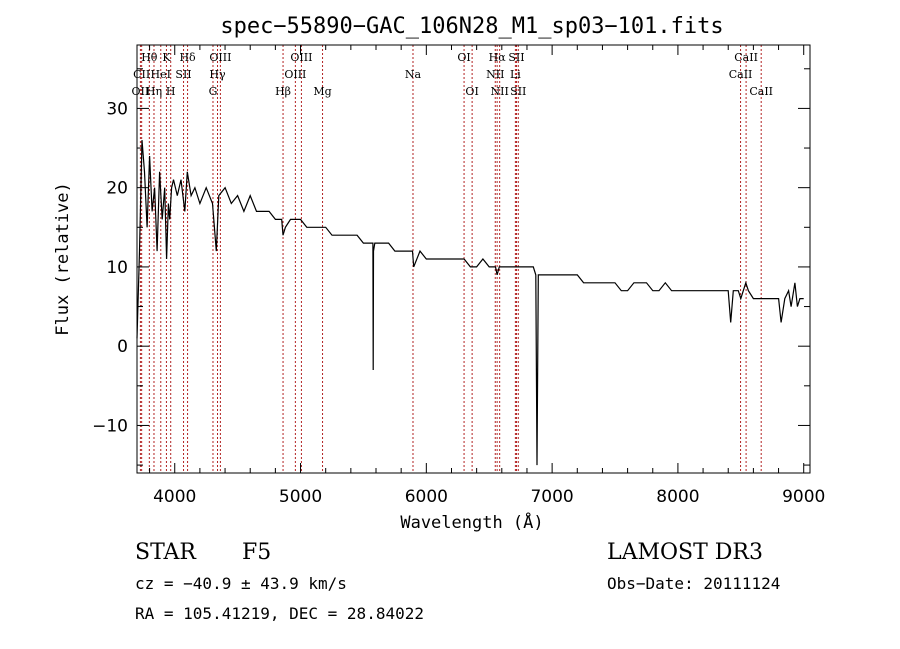 The image size is (900, 649). What do you see at coordinates (413, 74) in the screenshot?
I see `line-label: Na` at bounding box center [413, 74].